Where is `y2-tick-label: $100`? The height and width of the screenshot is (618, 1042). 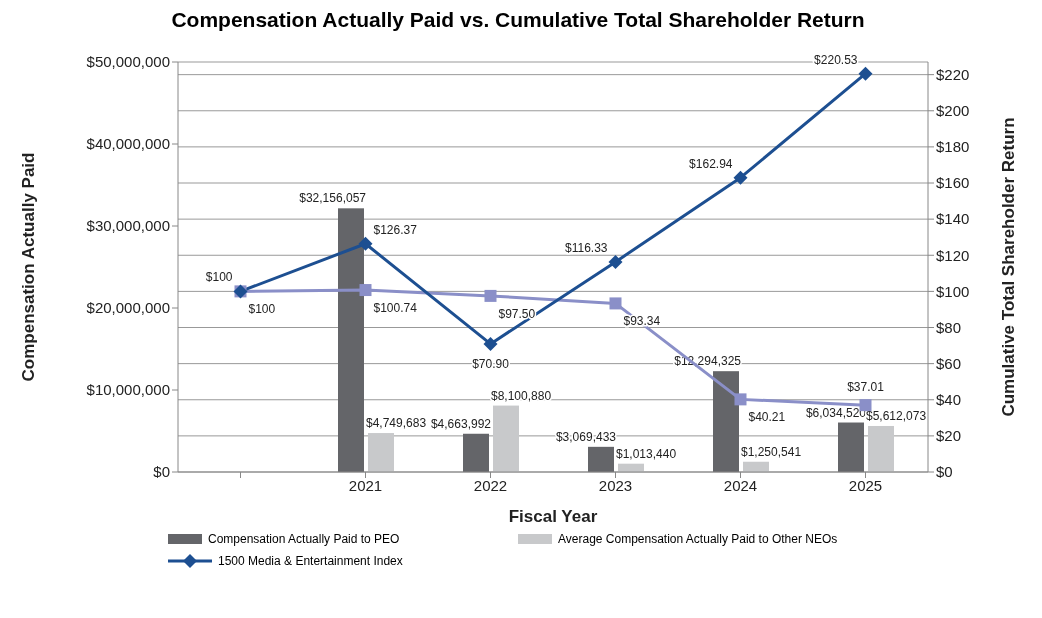
y2-tick-label: $100 is located at coordinates (953, 291).